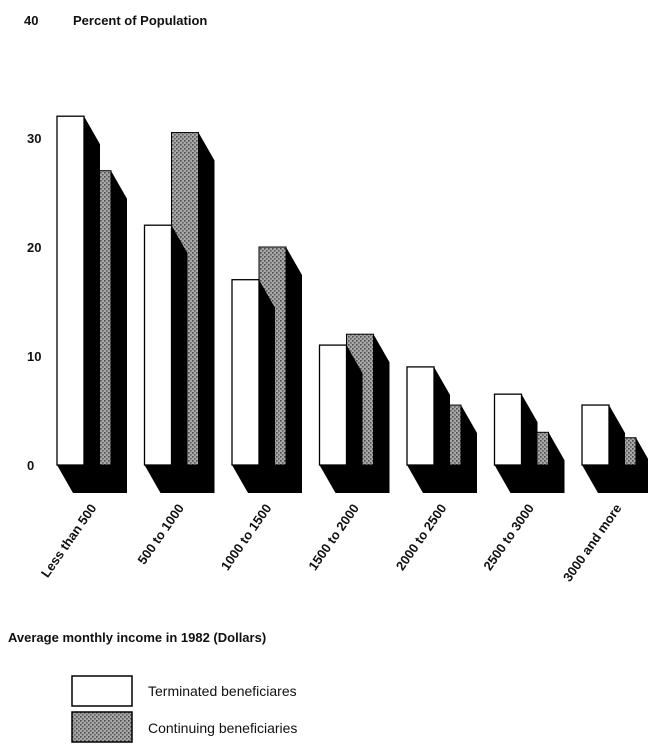 The height and width of the screenshot is (747, 648). Describe the element at coordinates (34, 356) in the screenshot. I see `y-tick-label: 10` at that location.